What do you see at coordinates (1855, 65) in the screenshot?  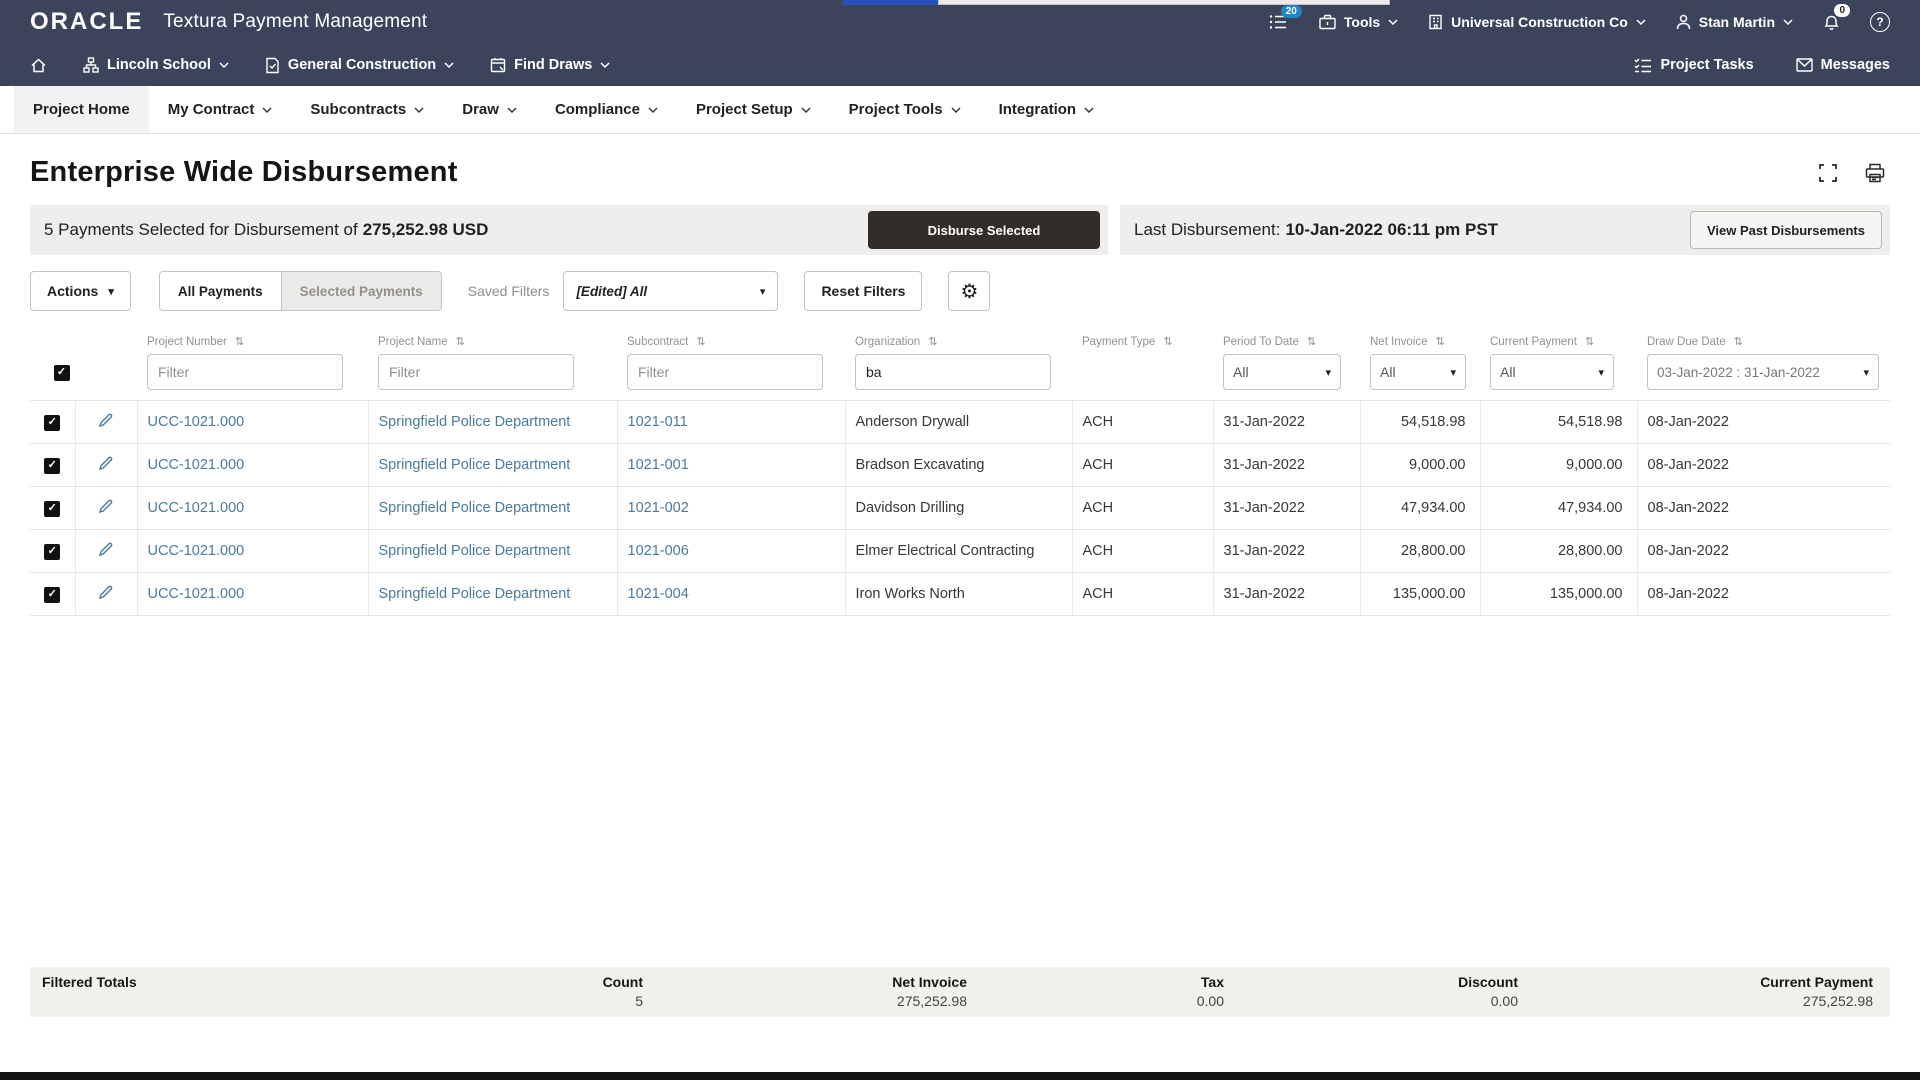 I see `messages-label: Messages` at bounding box center [1855, 65].